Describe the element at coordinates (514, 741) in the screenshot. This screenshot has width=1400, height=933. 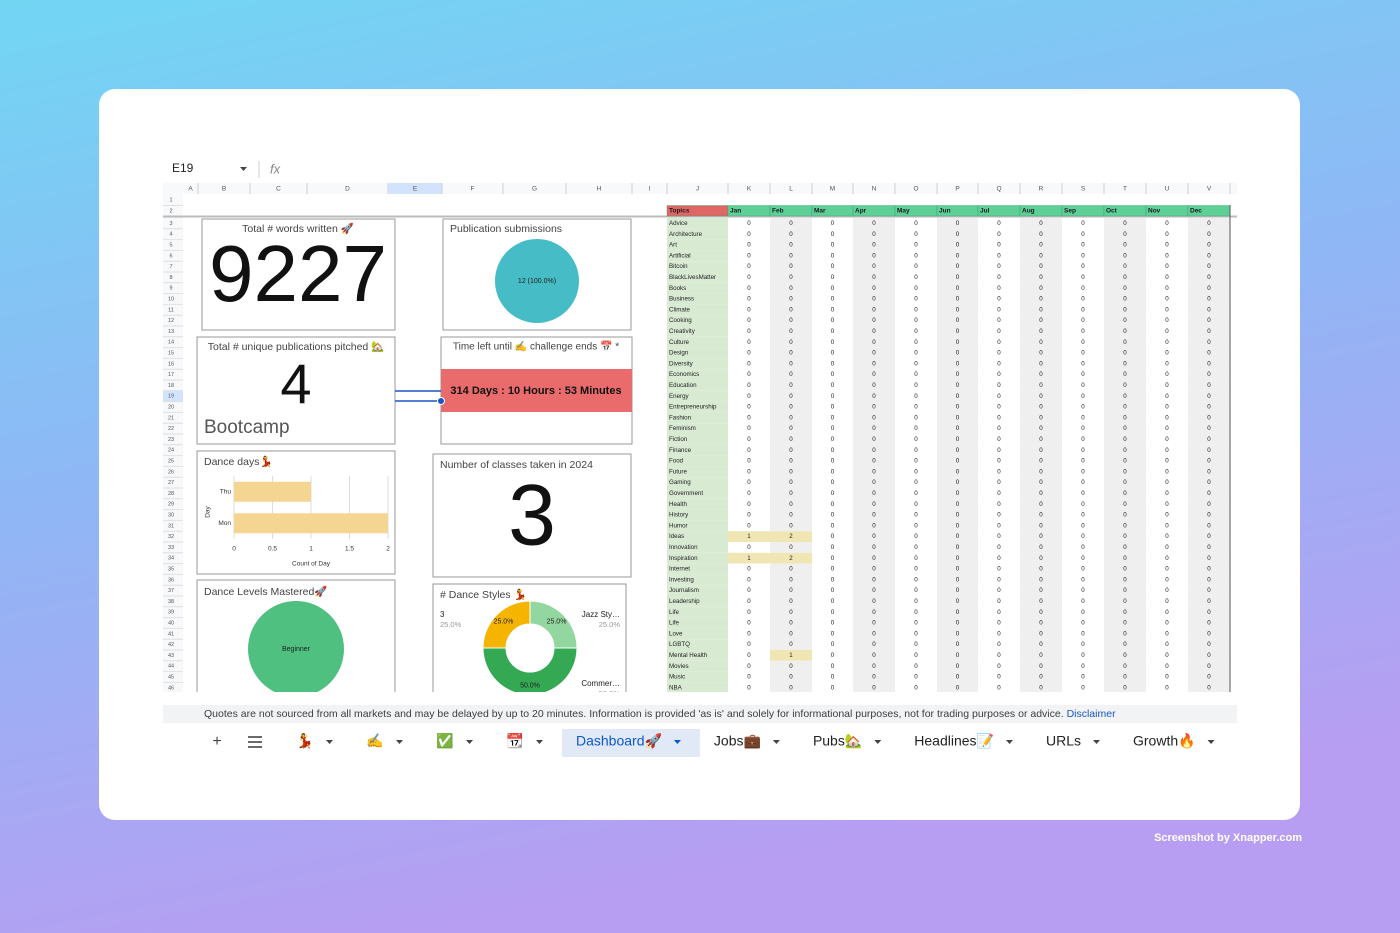
I see `sheet-tab: 📆` at that location.